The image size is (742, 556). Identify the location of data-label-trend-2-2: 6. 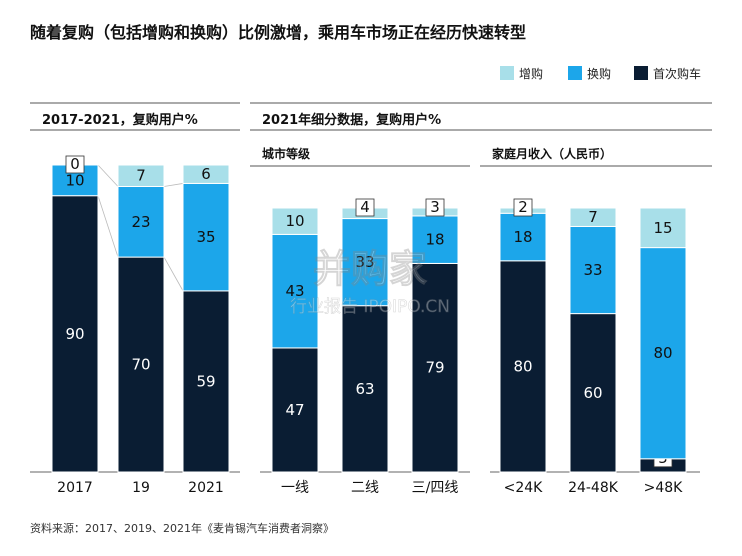
(206, 174).